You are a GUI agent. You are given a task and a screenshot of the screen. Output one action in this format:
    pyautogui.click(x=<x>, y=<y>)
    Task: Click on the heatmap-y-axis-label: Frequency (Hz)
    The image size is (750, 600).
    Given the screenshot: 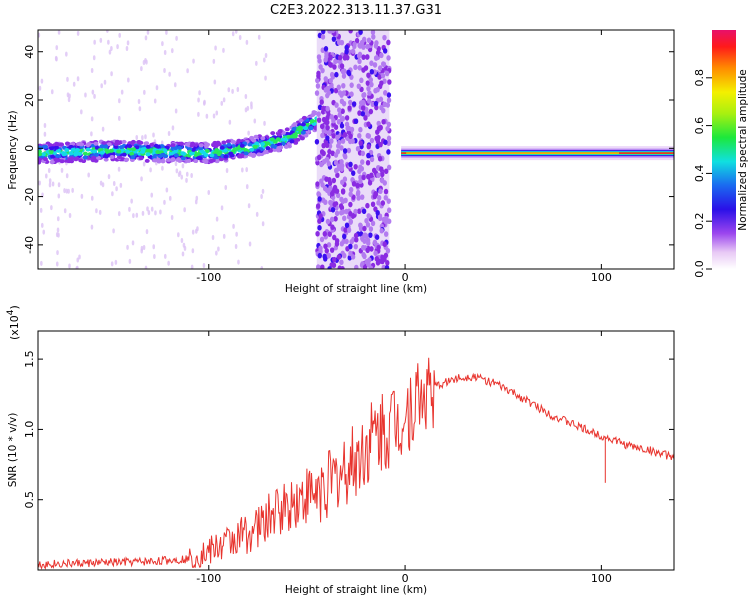 What is the action you would take?
    pyautogui.click(x=13, y=149)
    